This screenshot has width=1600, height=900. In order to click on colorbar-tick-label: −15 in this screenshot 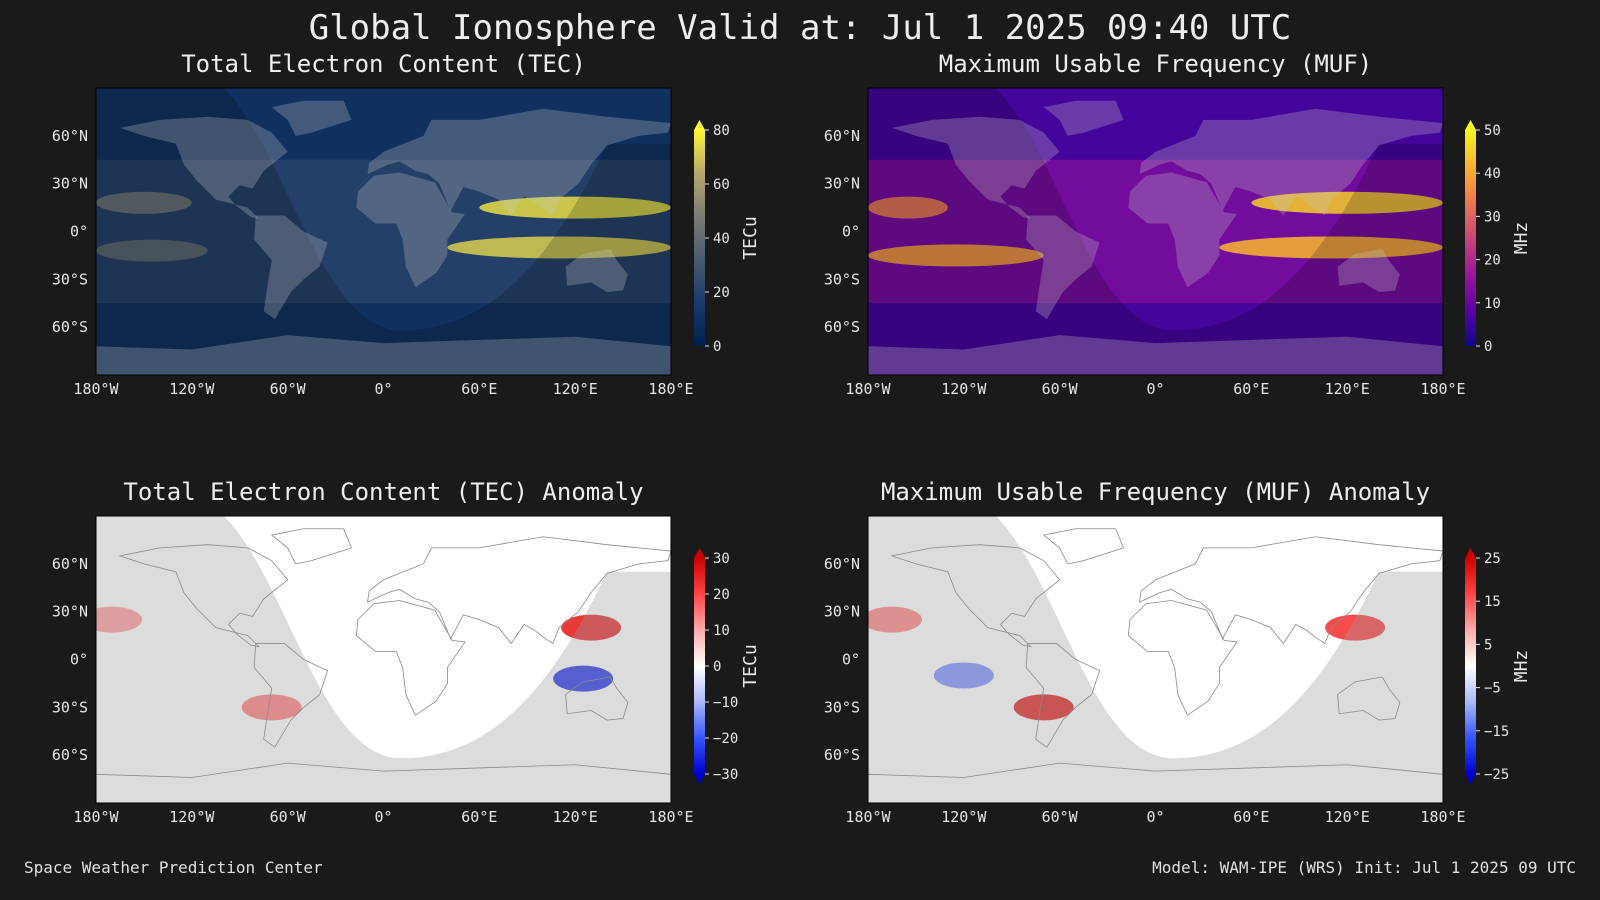, I will do `click(1496, 732)`.